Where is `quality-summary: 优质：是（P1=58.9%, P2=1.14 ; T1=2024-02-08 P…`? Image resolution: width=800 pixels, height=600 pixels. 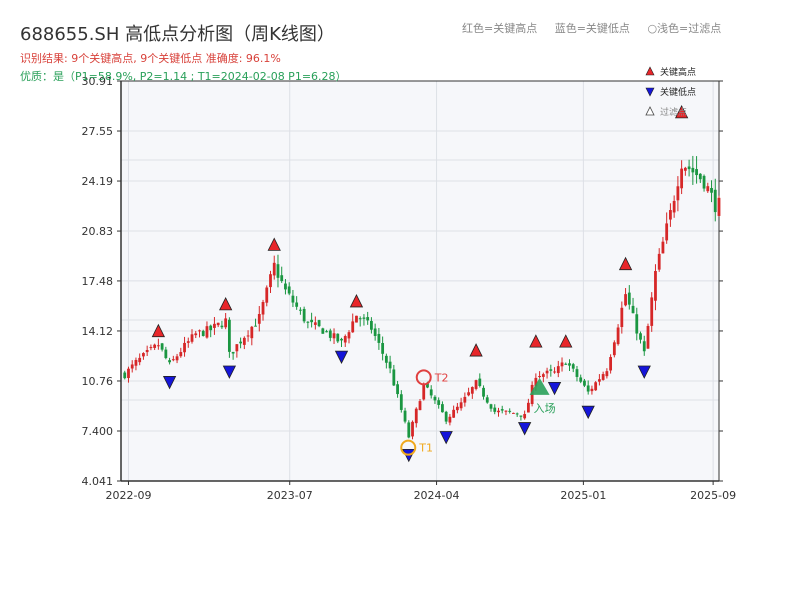 quality-summary: 优质：是（P1=58.9%, P2=1.14 ; T1=2024-02-08 P… is located at coordinates (183, 76).